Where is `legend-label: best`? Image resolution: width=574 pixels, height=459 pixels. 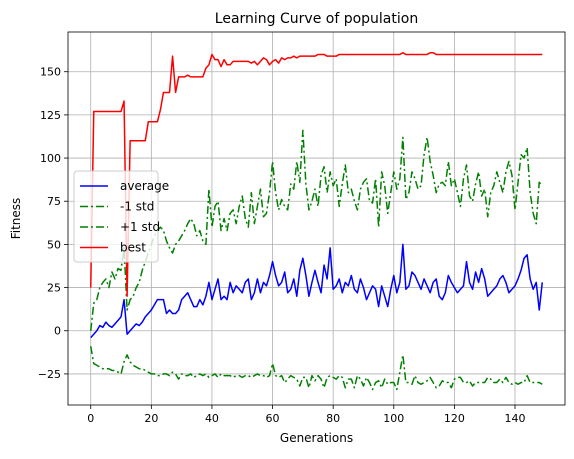
legend-label: best is located at coordinates (133, 248).